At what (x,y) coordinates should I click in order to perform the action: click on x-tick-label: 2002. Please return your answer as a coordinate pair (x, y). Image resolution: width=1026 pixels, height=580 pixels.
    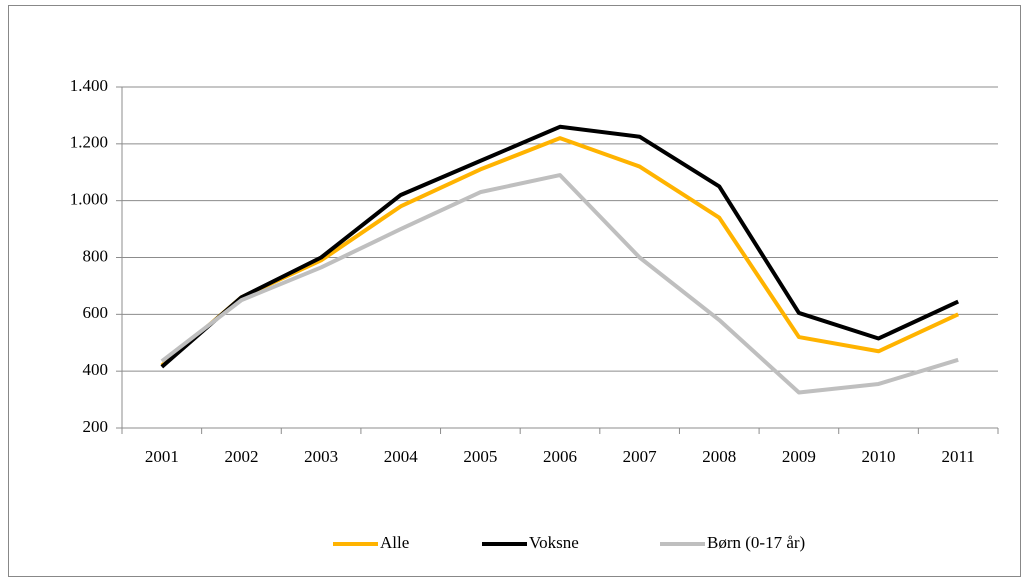
    Looking at the image, I should click on (241, 456).